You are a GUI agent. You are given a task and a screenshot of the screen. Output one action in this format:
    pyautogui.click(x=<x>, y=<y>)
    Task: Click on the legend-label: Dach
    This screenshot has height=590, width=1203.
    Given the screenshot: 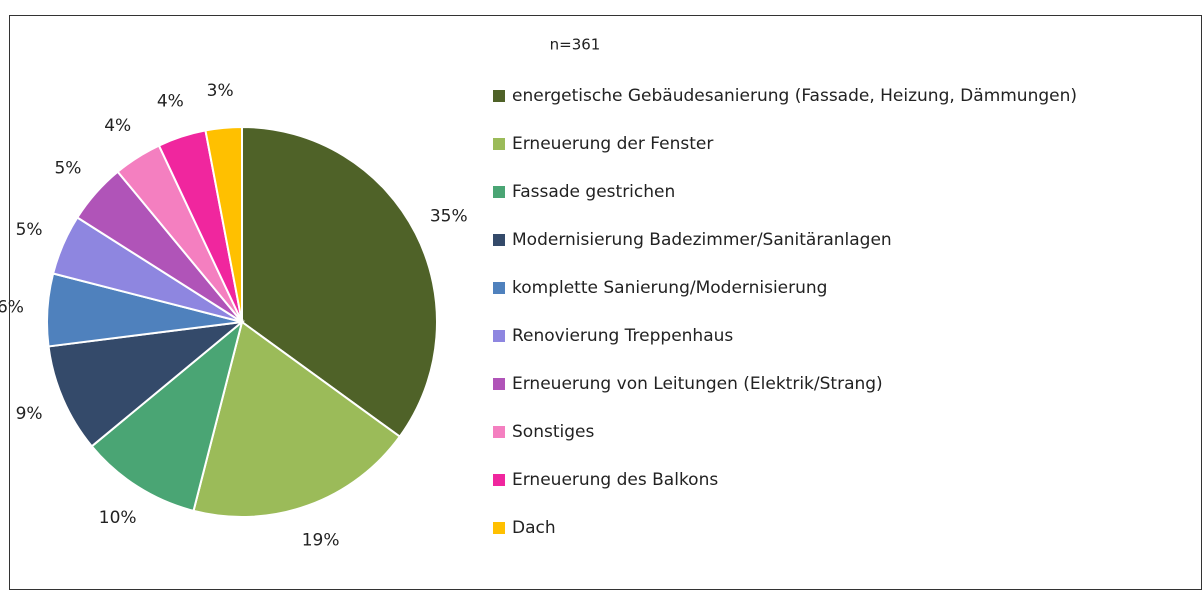 What is the action you would take?
    pyautogui.click(x=534, y=528)
    